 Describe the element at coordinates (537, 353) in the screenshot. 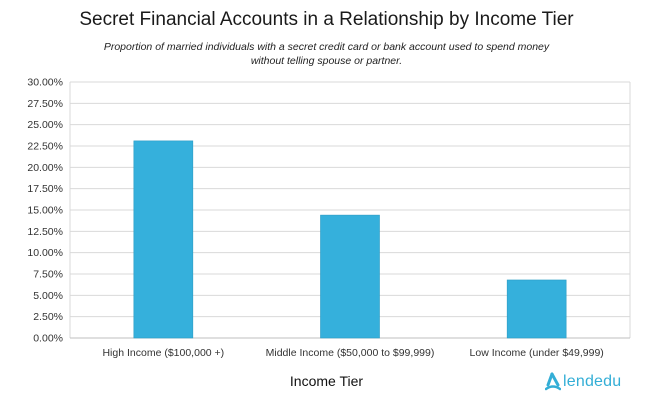

I see `x-tick-label: Low Income (under $49,999)` at that location.